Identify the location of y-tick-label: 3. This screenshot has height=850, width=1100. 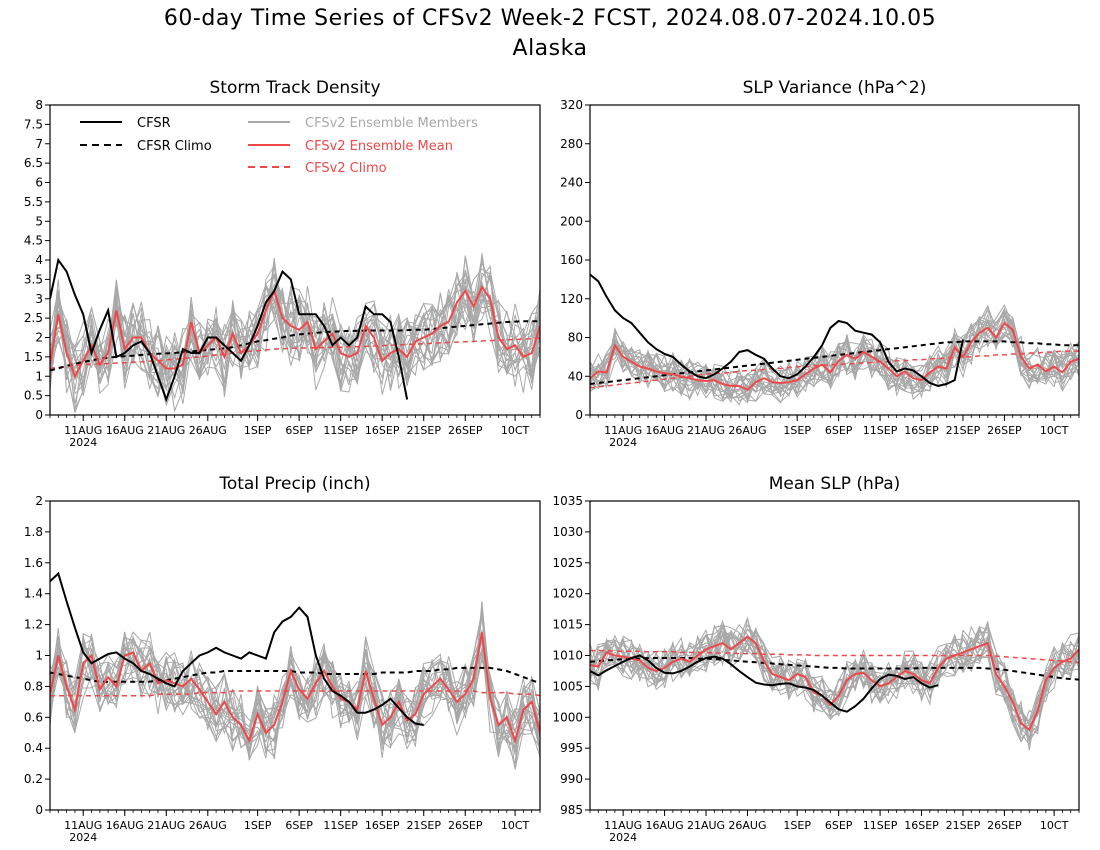
(39, 299).